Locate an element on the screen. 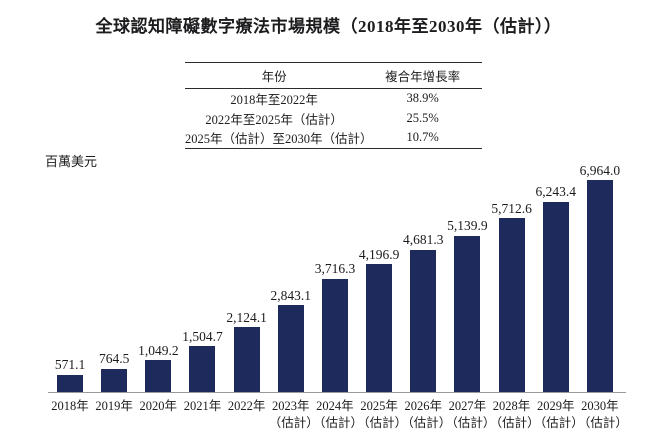  bar-column: 571.1 is located at coordinates (70, 277).